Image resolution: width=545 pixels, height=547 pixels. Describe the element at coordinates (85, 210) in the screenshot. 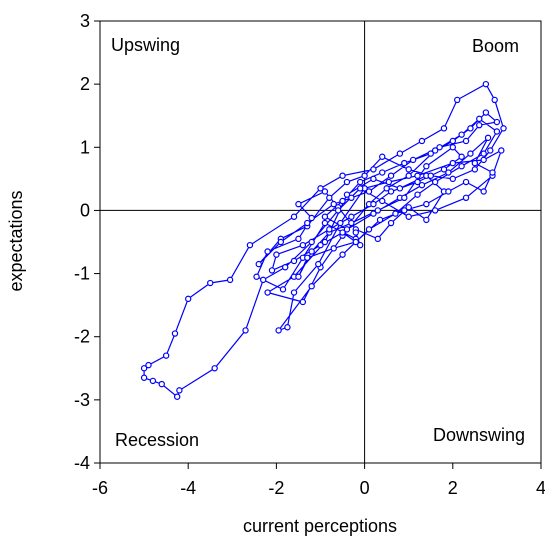

I see `y-tick-label: 0` at that location.